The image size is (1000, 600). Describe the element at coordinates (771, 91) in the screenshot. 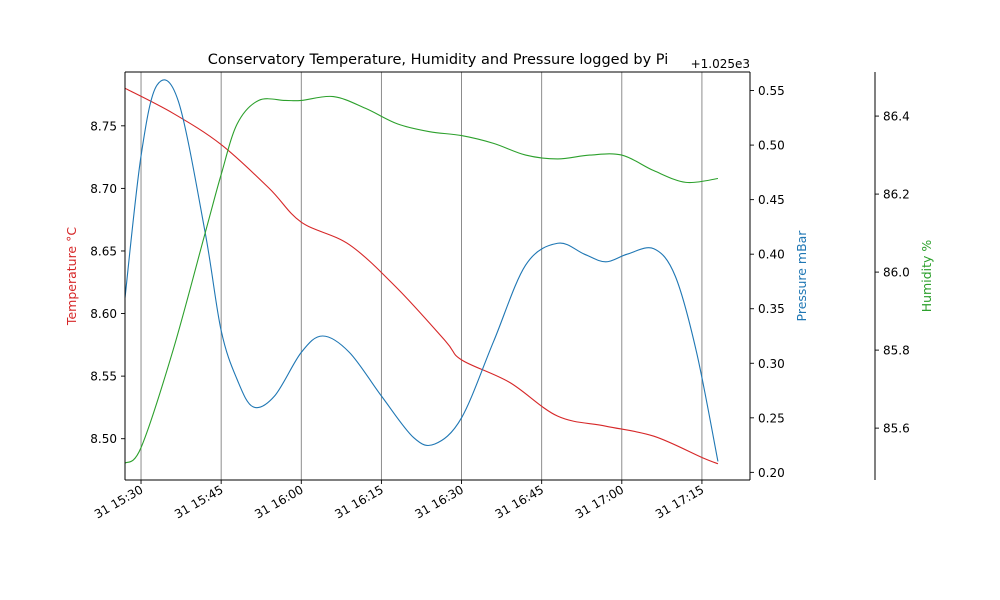

I see `pressure-tick-label: 0.55` at that location.